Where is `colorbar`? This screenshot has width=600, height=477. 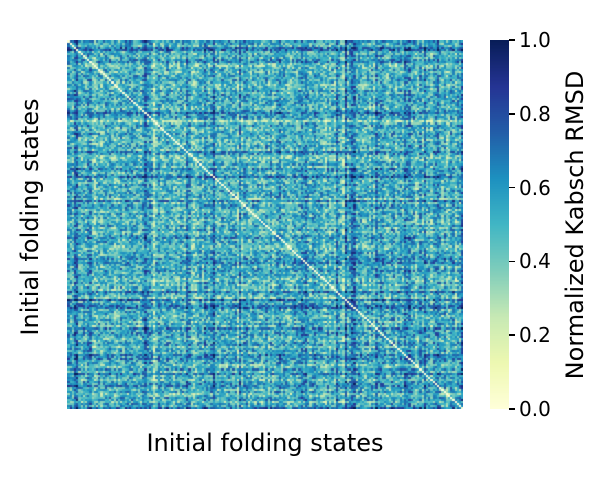 colorbar is located at coordinates (499, 224).